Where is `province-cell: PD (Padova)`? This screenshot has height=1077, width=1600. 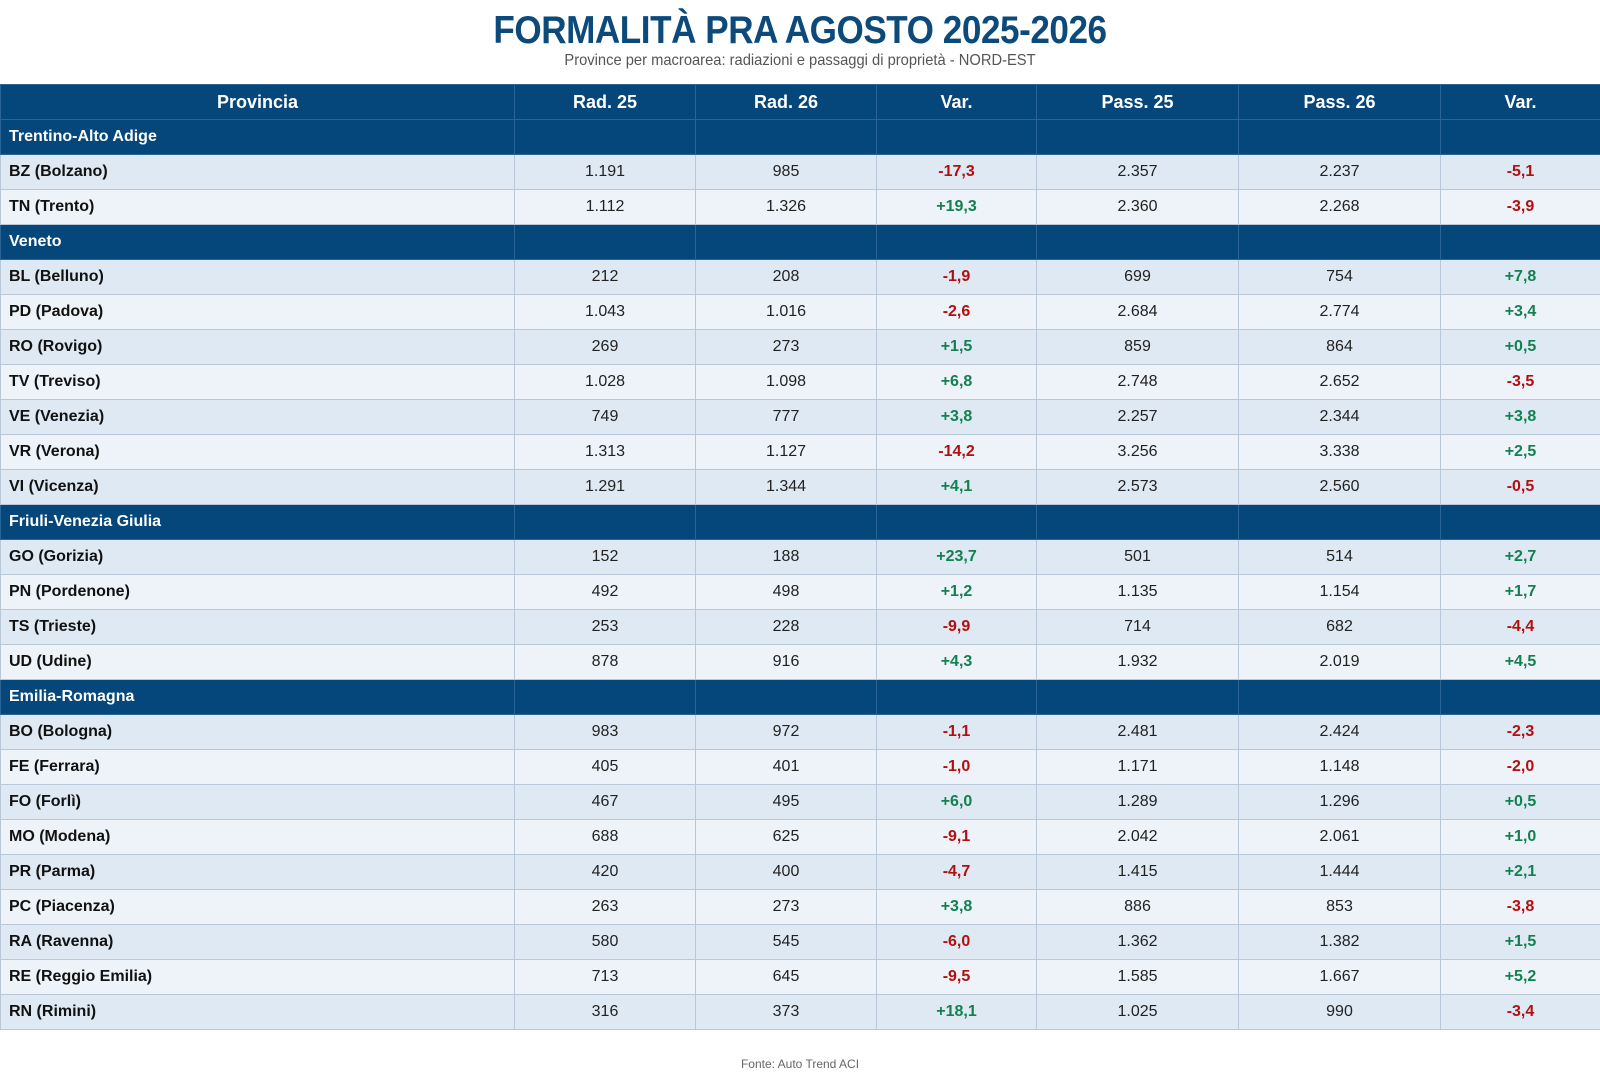
province-cell: PD (Padova) is located at coordinates (257, 312).